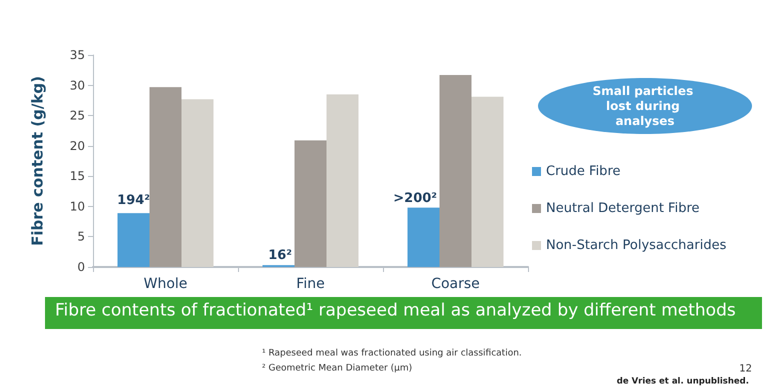 The width and height of the screenshot is (769, 389). I want to click on text: Fibre contents of fractionated¹ rapeseed meal as analyzed by different methods, so click(395, 310).